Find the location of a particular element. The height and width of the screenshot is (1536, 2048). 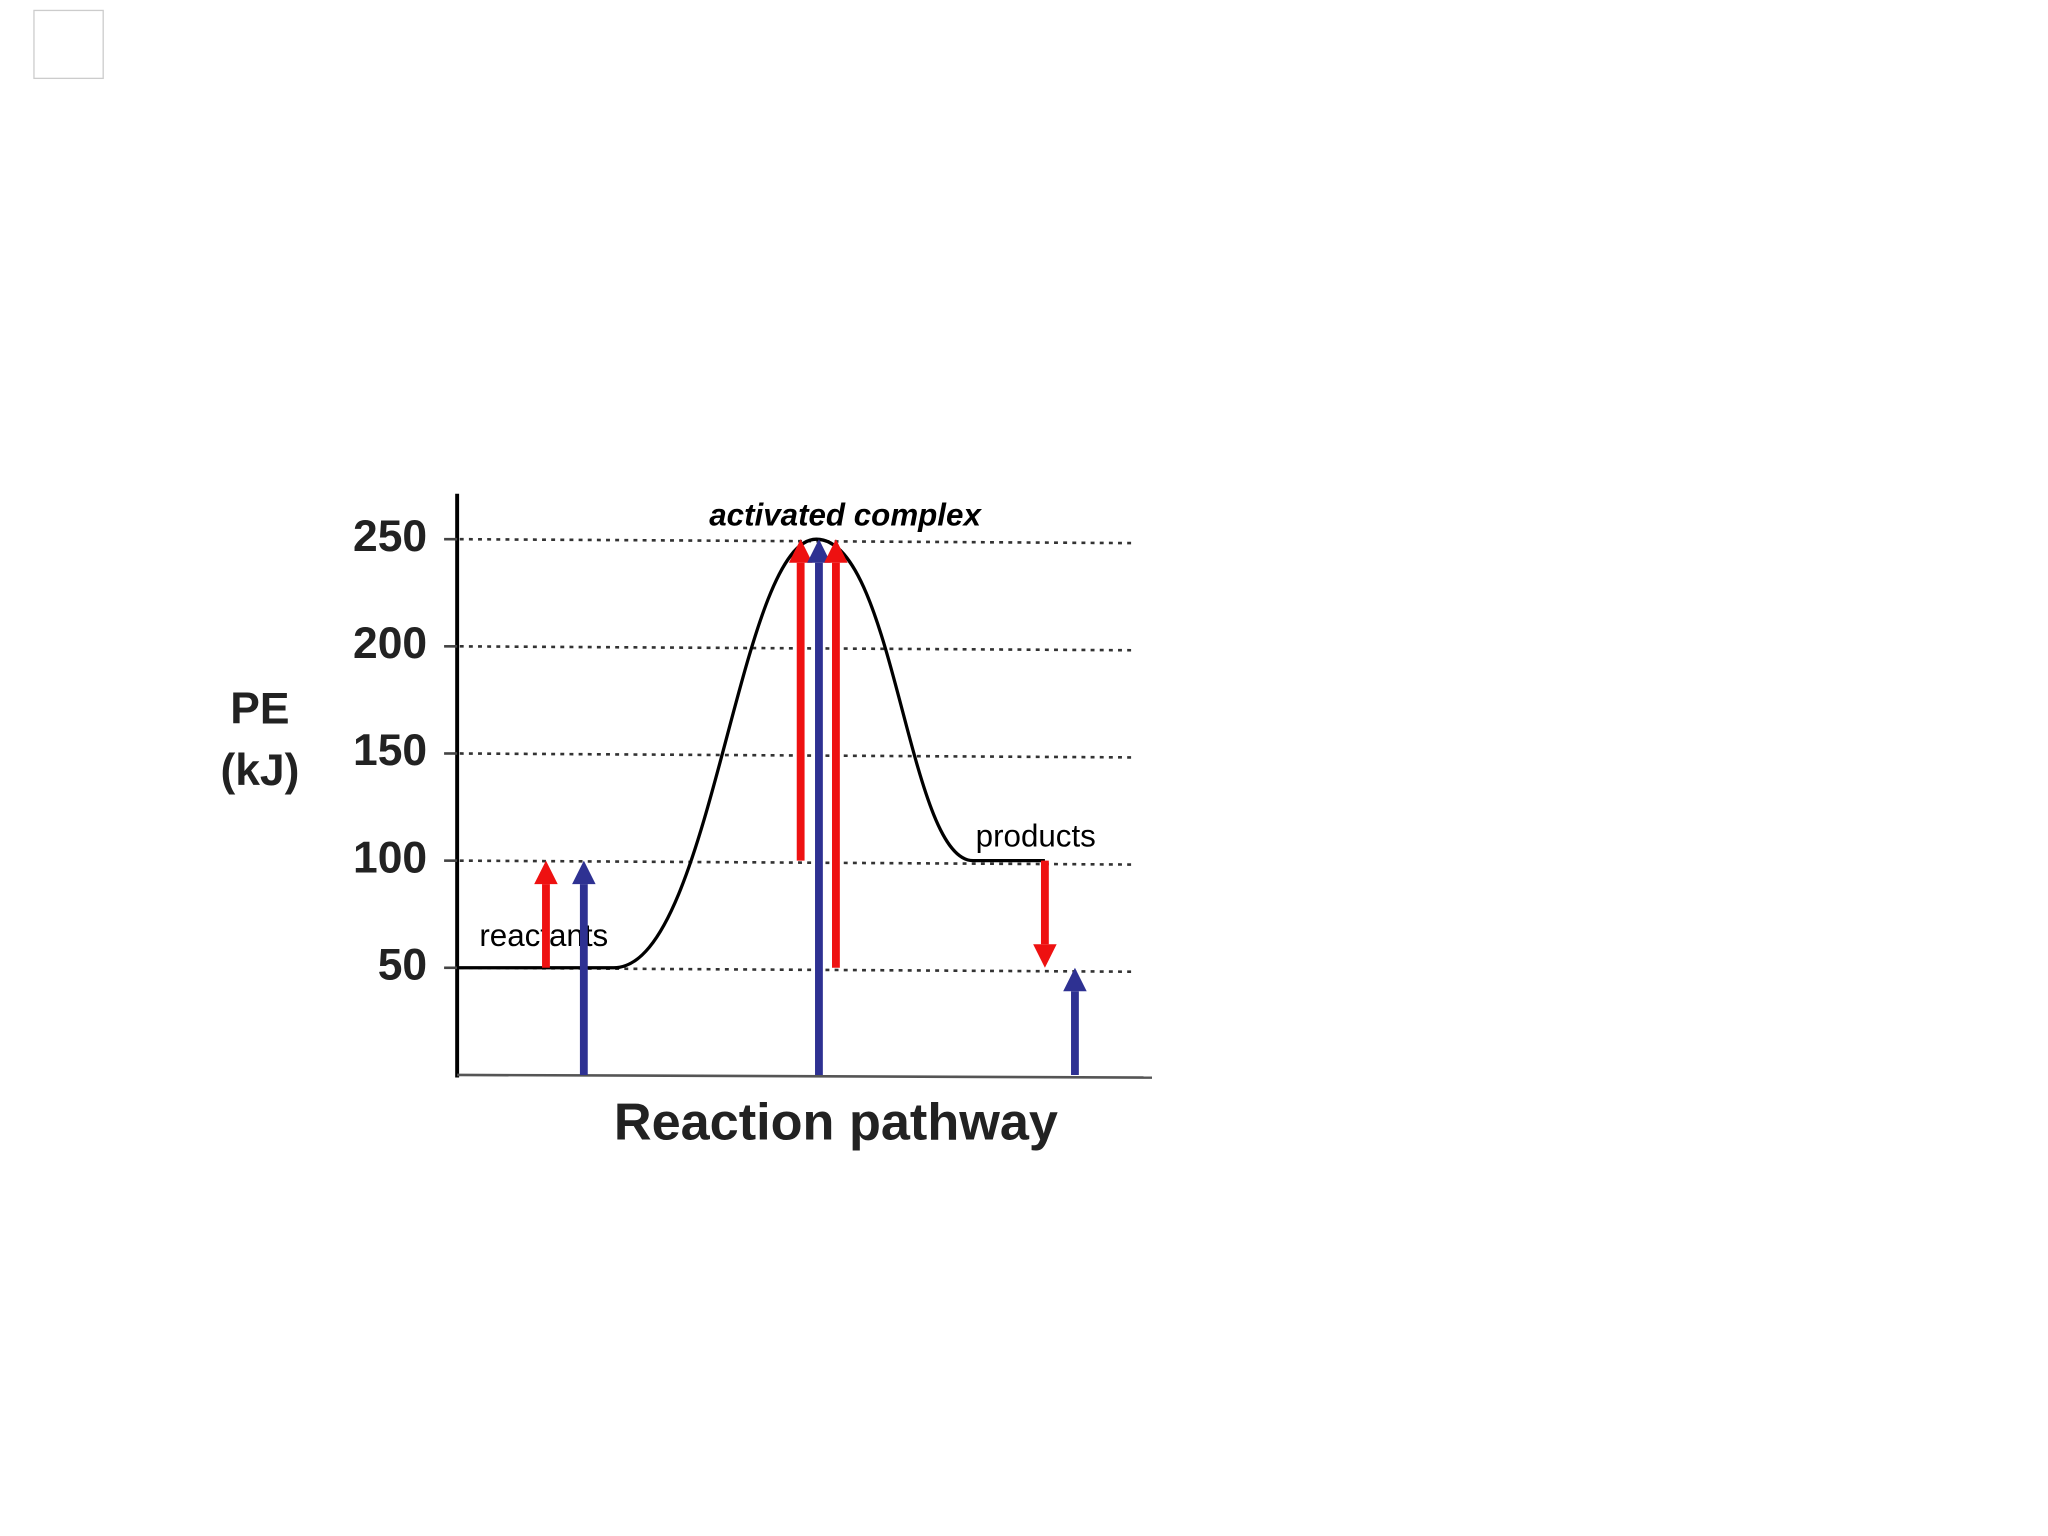

x-label: Reaction pathway is located at coordinates (836, 1123).